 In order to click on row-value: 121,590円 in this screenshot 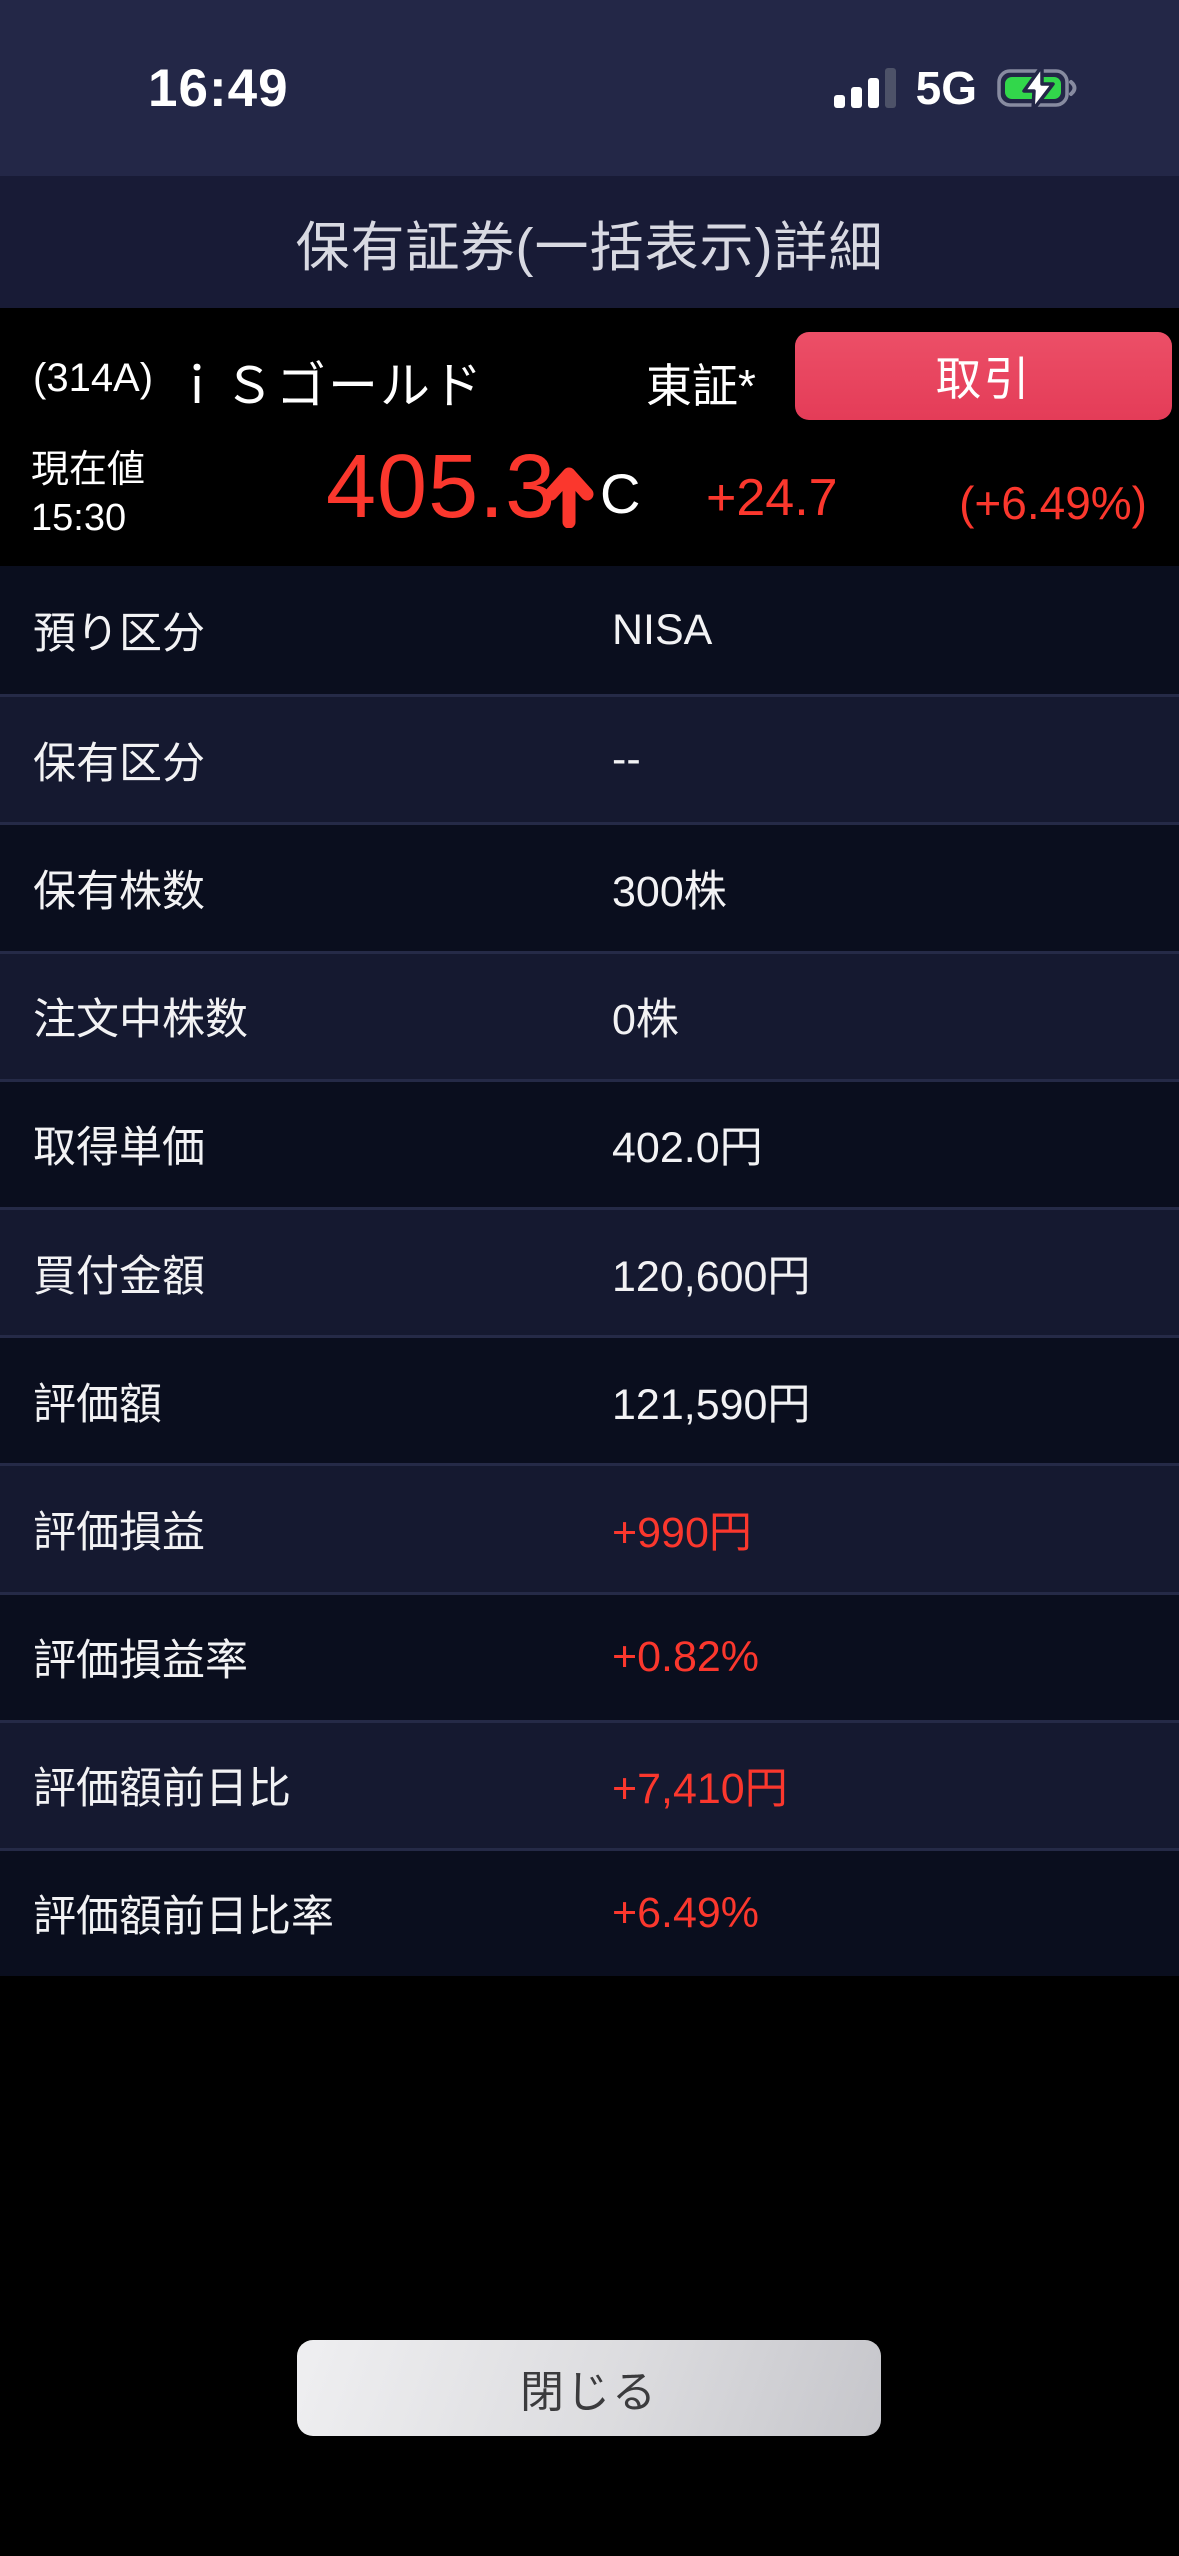, I will do `click(711, 1404)`.